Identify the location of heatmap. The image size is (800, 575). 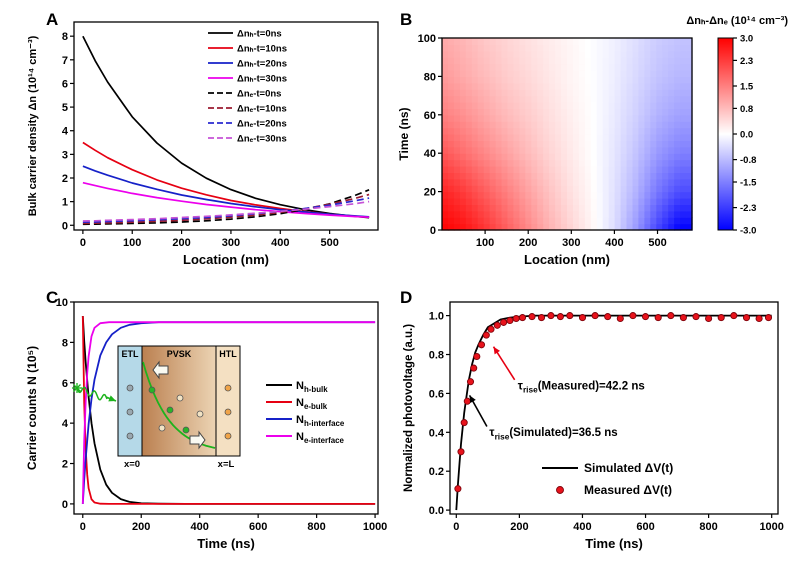
(567, 134).